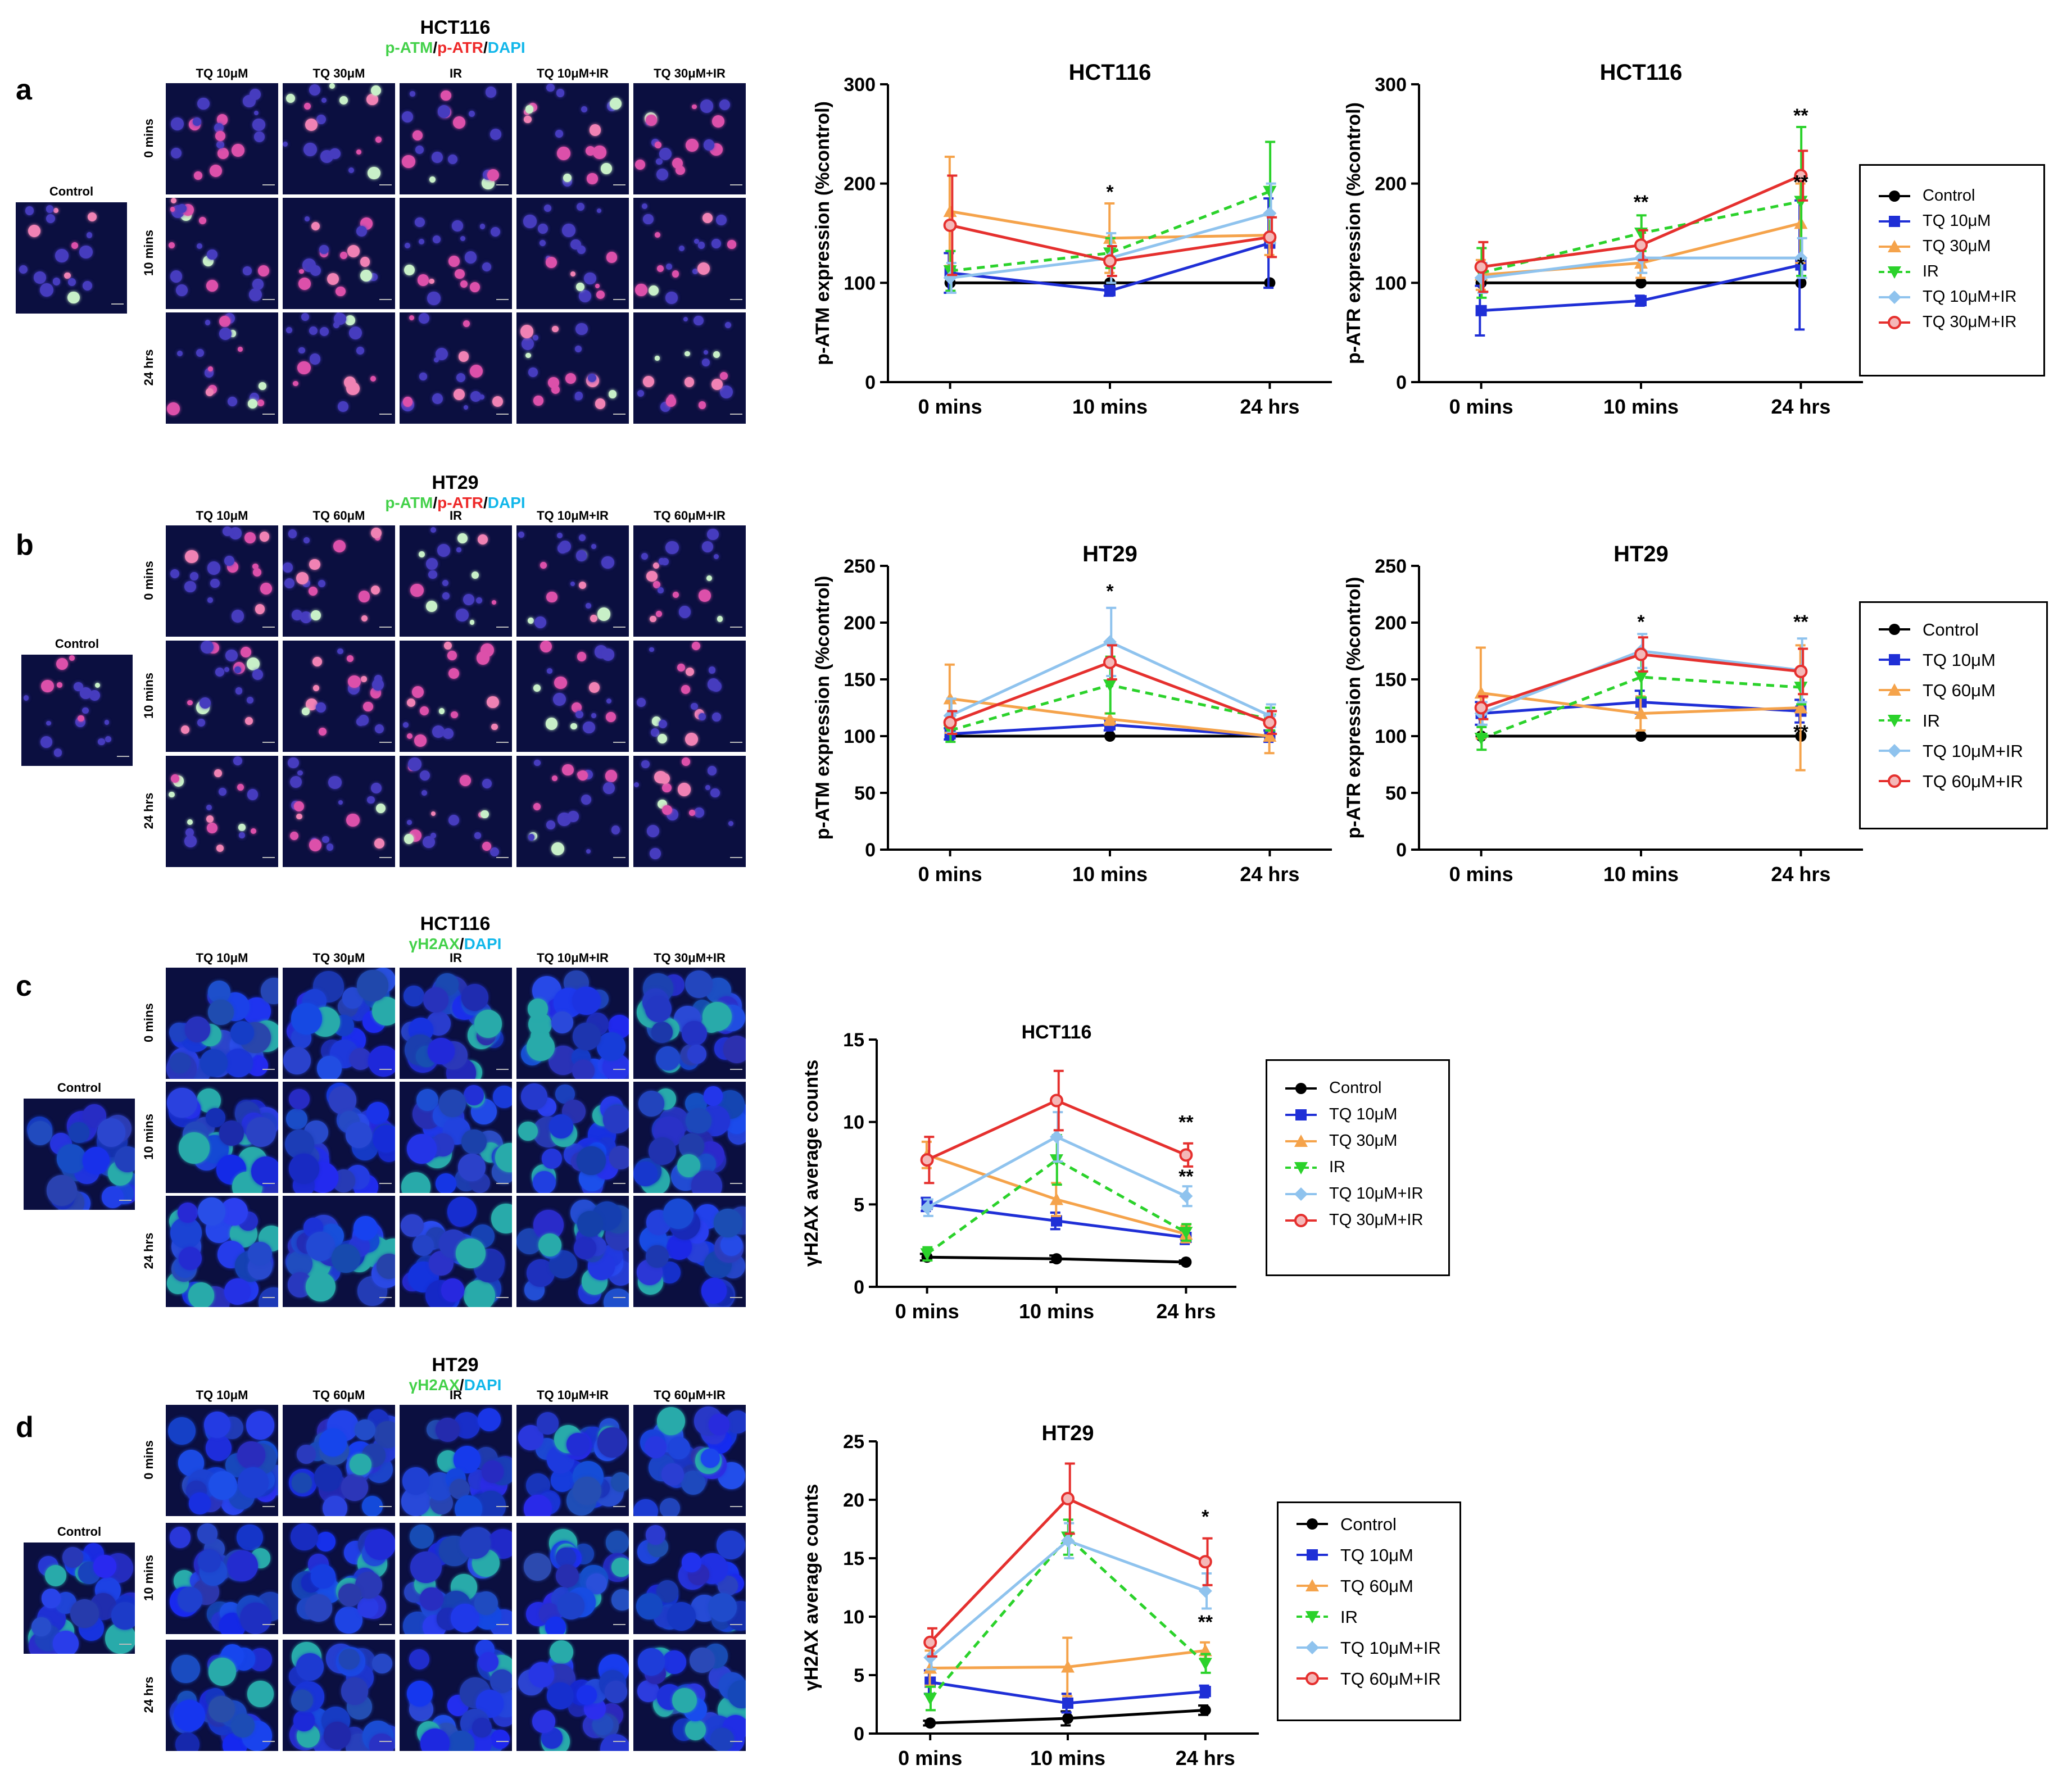 The height and width of the screenshot is (1792, 2058). Describe the element at coordinates (149, 1460) in the screenshot. I see `row-label: 0 mins` at that location.